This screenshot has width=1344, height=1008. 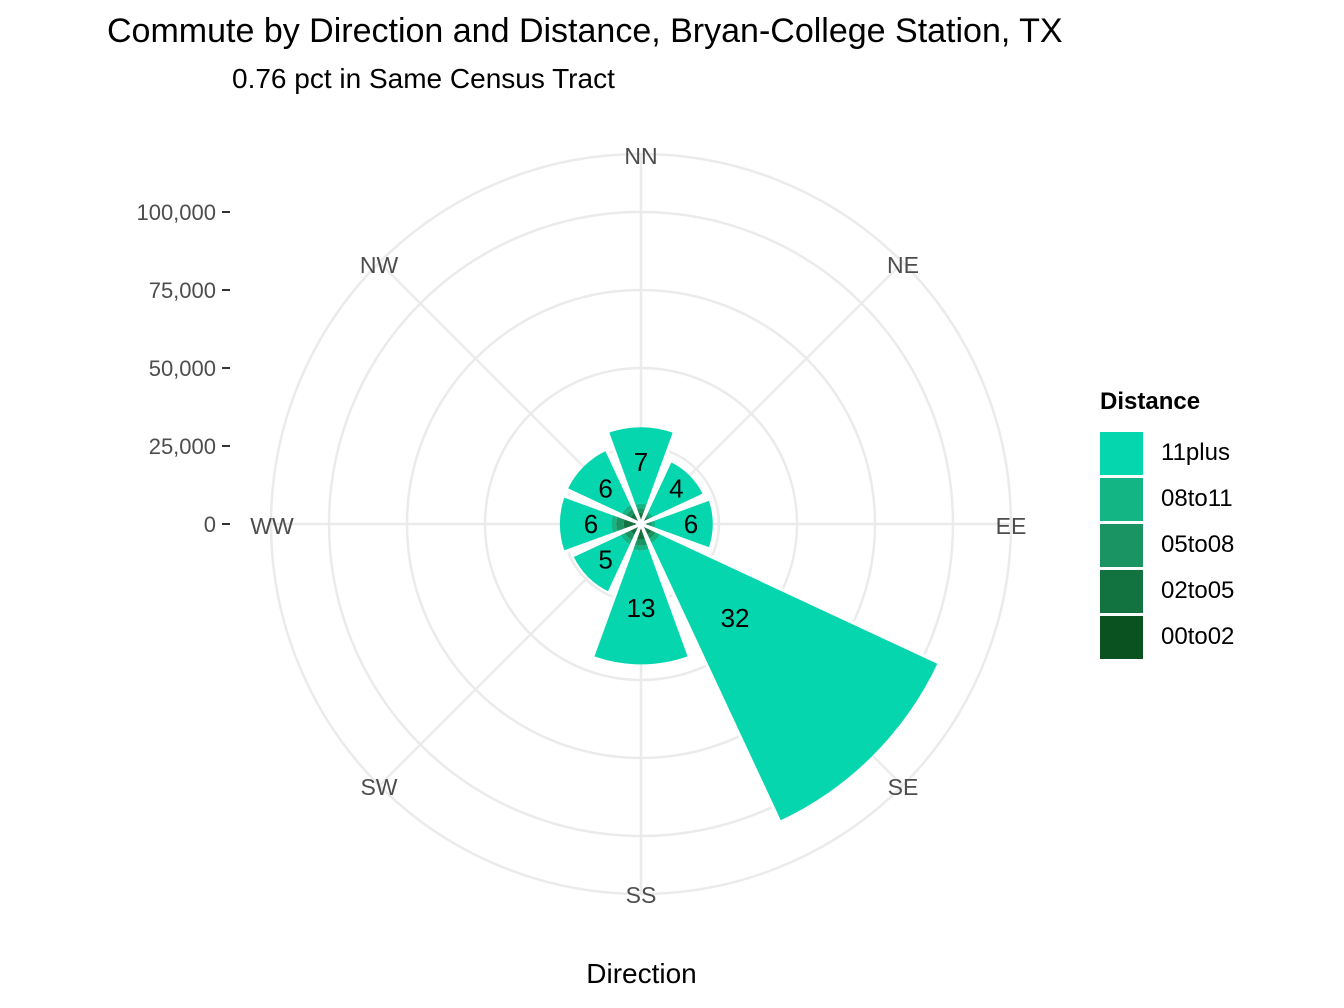 I want to click on legend-item: 00to02, so click(x=1167, y=637).